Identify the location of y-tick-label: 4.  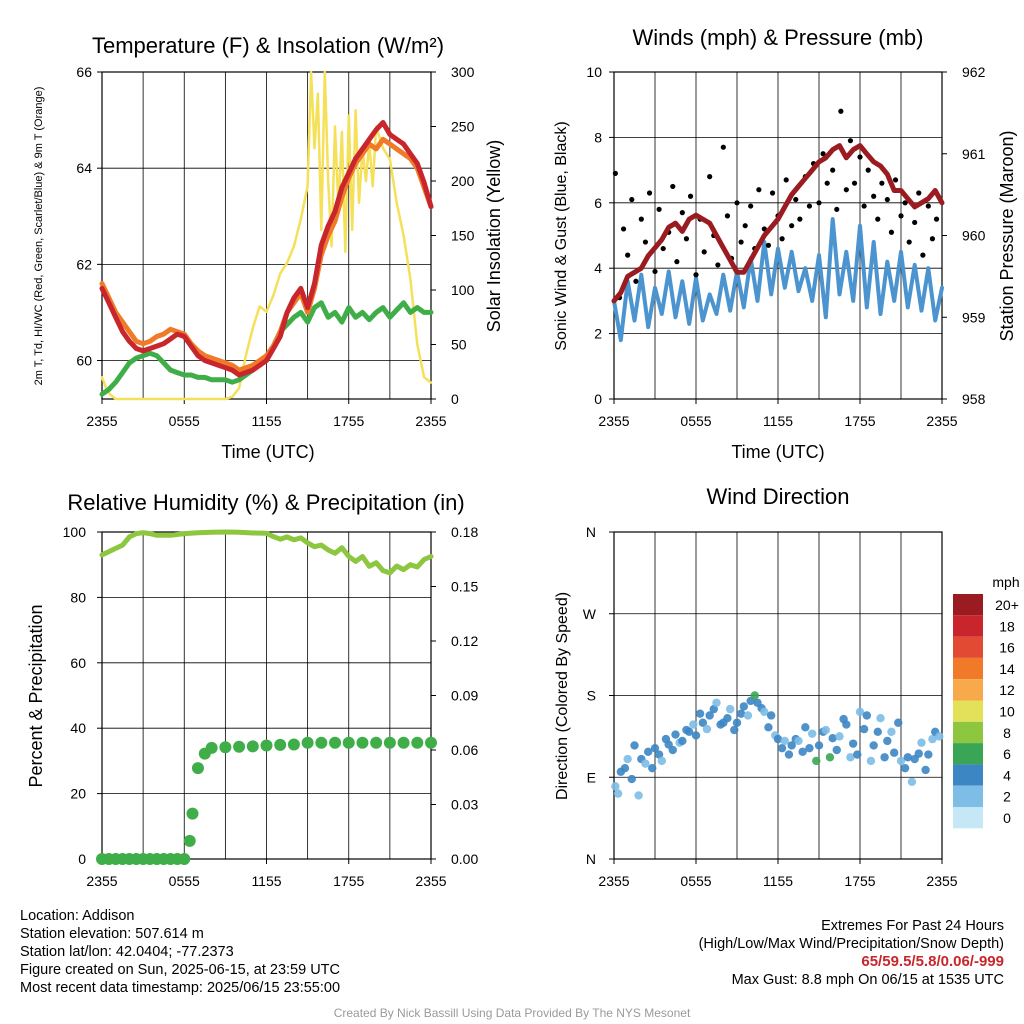
(598, 268).